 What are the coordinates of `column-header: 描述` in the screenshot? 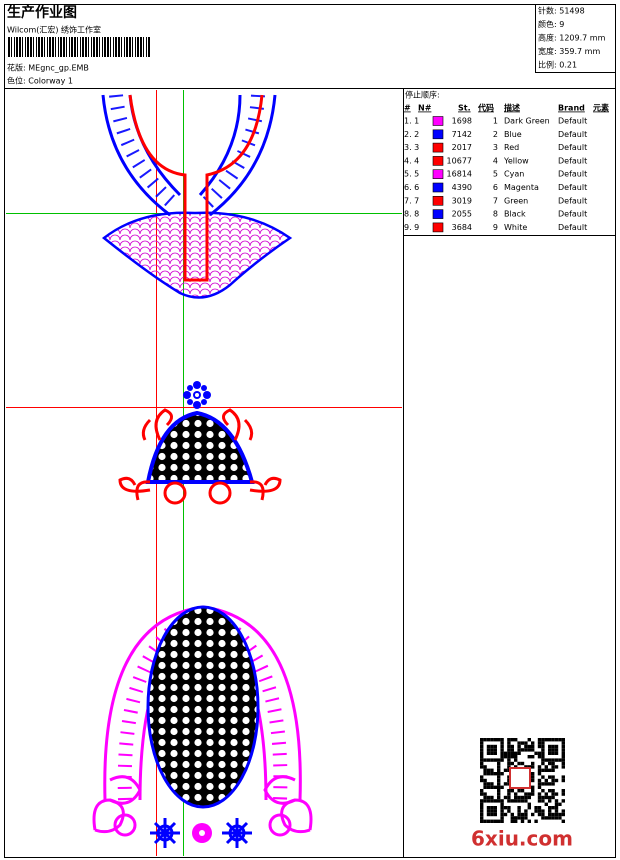 It's located at (512, 108).